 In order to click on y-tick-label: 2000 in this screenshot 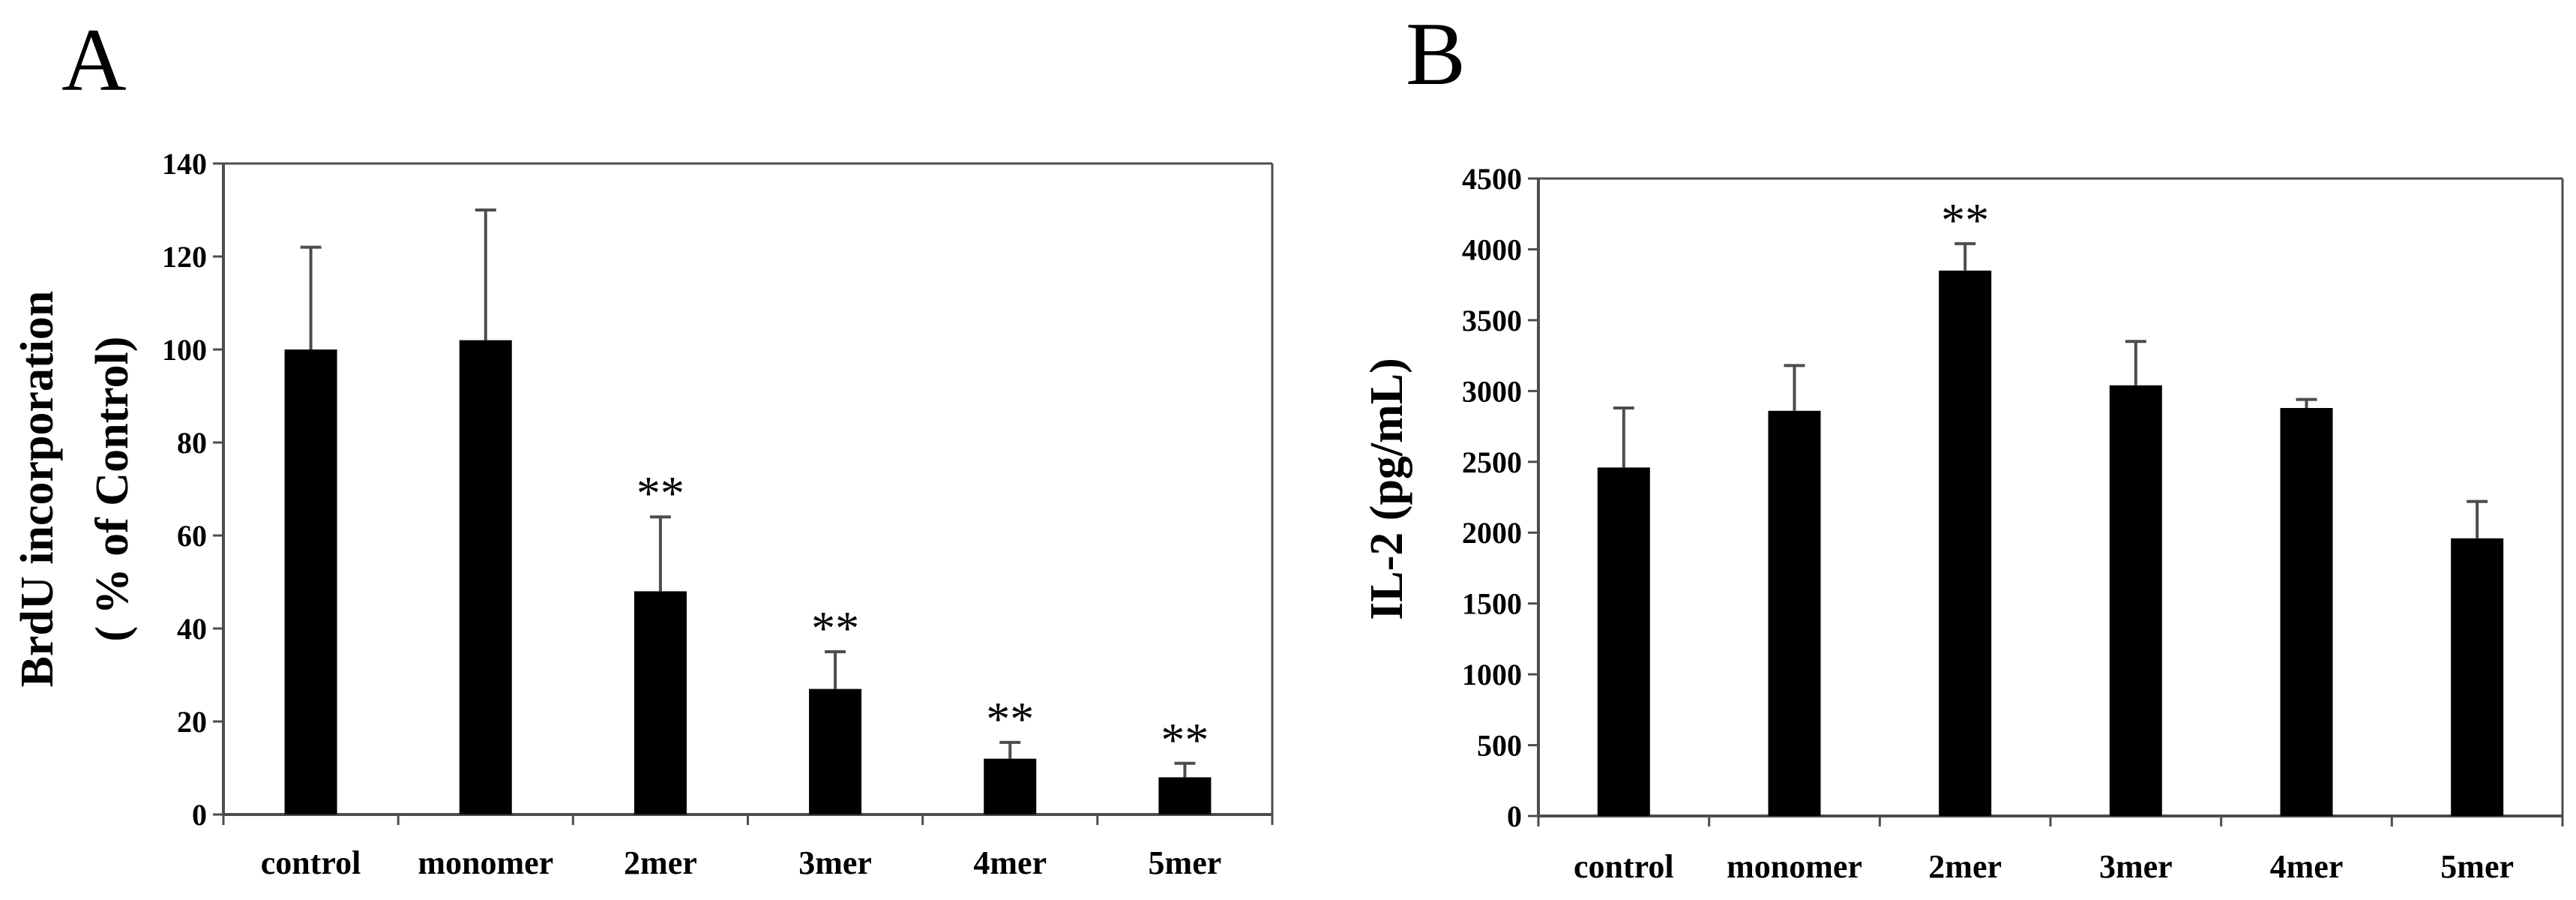, I will do `click(1492, 533)`.